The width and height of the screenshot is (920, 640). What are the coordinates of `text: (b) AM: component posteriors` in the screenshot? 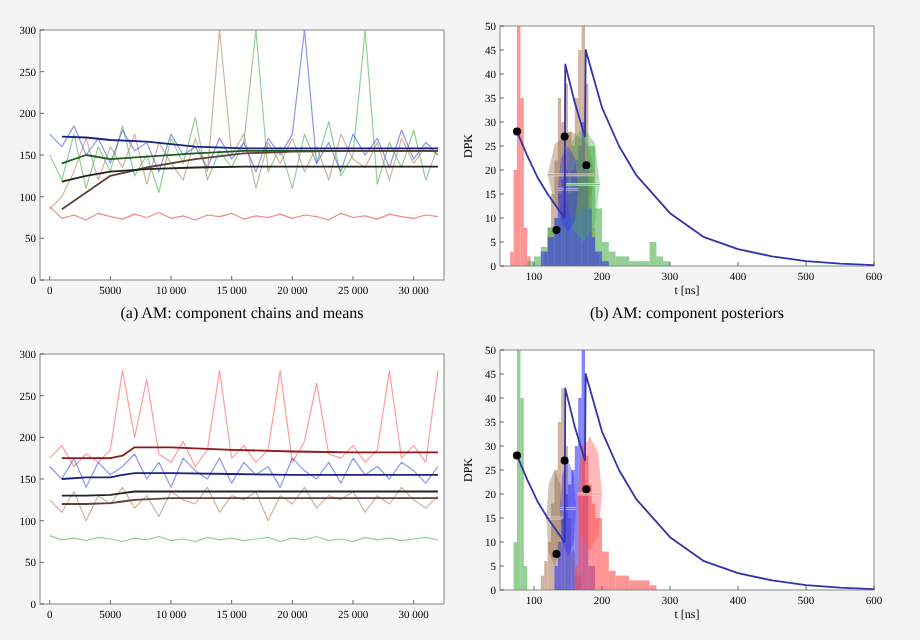 It's located at (687, 313).